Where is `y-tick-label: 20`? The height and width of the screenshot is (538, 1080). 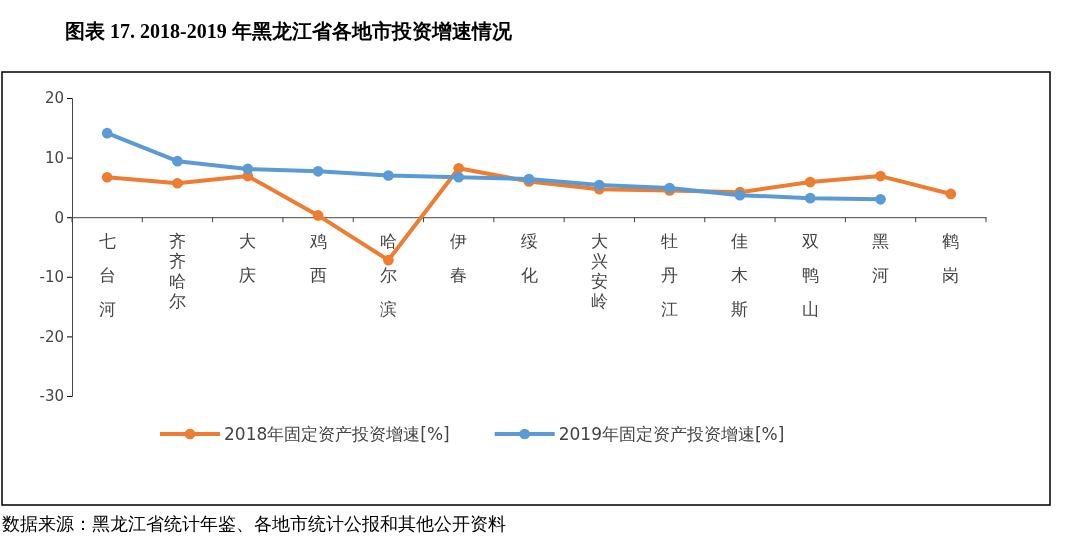
y-tick-label: 20 is located at coordinates (54, 98).